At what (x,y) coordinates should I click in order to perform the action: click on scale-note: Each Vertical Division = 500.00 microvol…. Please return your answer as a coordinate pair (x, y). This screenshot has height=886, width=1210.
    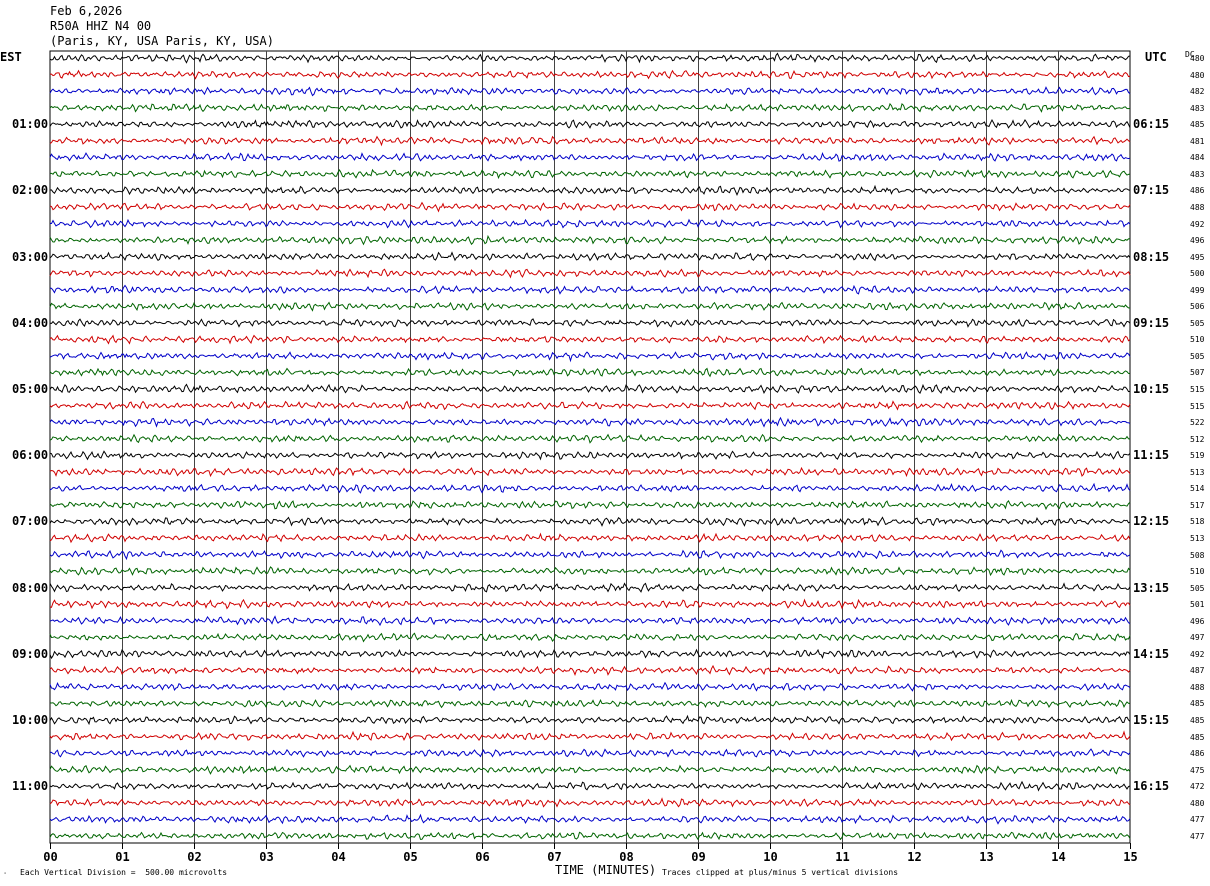
    Looking at the image, I should click on (124, 872).